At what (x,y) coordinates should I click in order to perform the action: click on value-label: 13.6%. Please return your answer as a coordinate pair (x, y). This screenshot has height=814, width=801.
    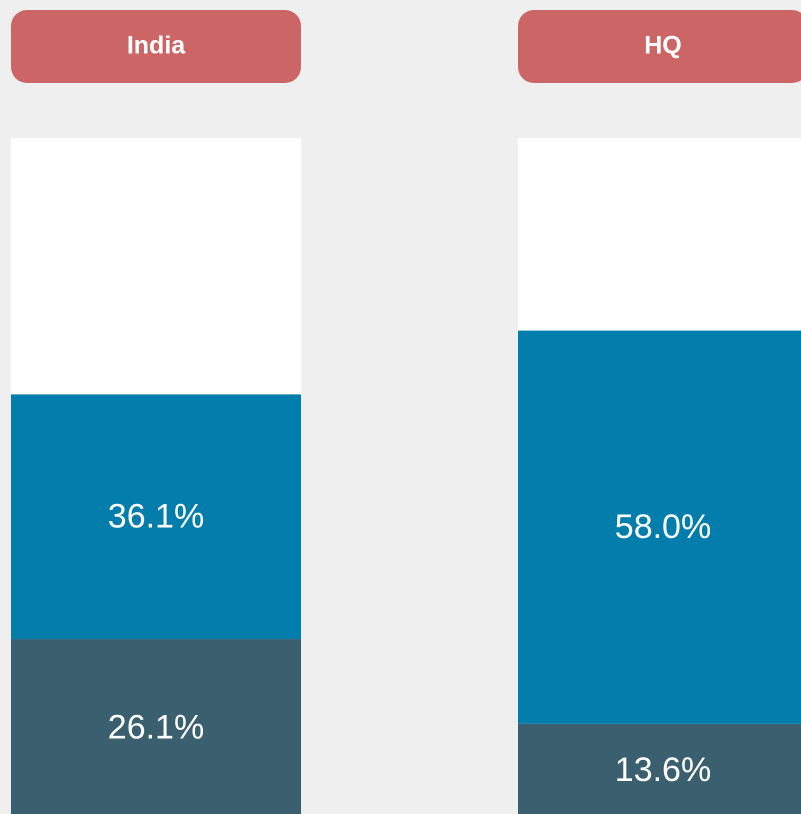
    Looking at the image, I should click on (663, 770).